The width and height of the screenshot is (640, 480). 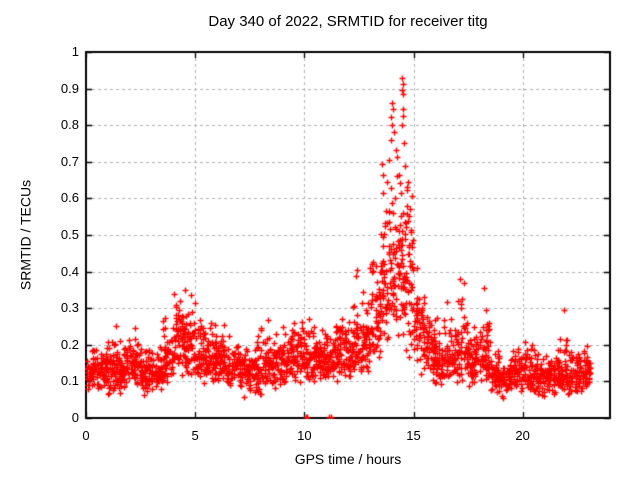 What do you see at coordinates (69, 381) in the screenshot?
I see `y-tick-label: 0.1` at bounding box center [69, 381].